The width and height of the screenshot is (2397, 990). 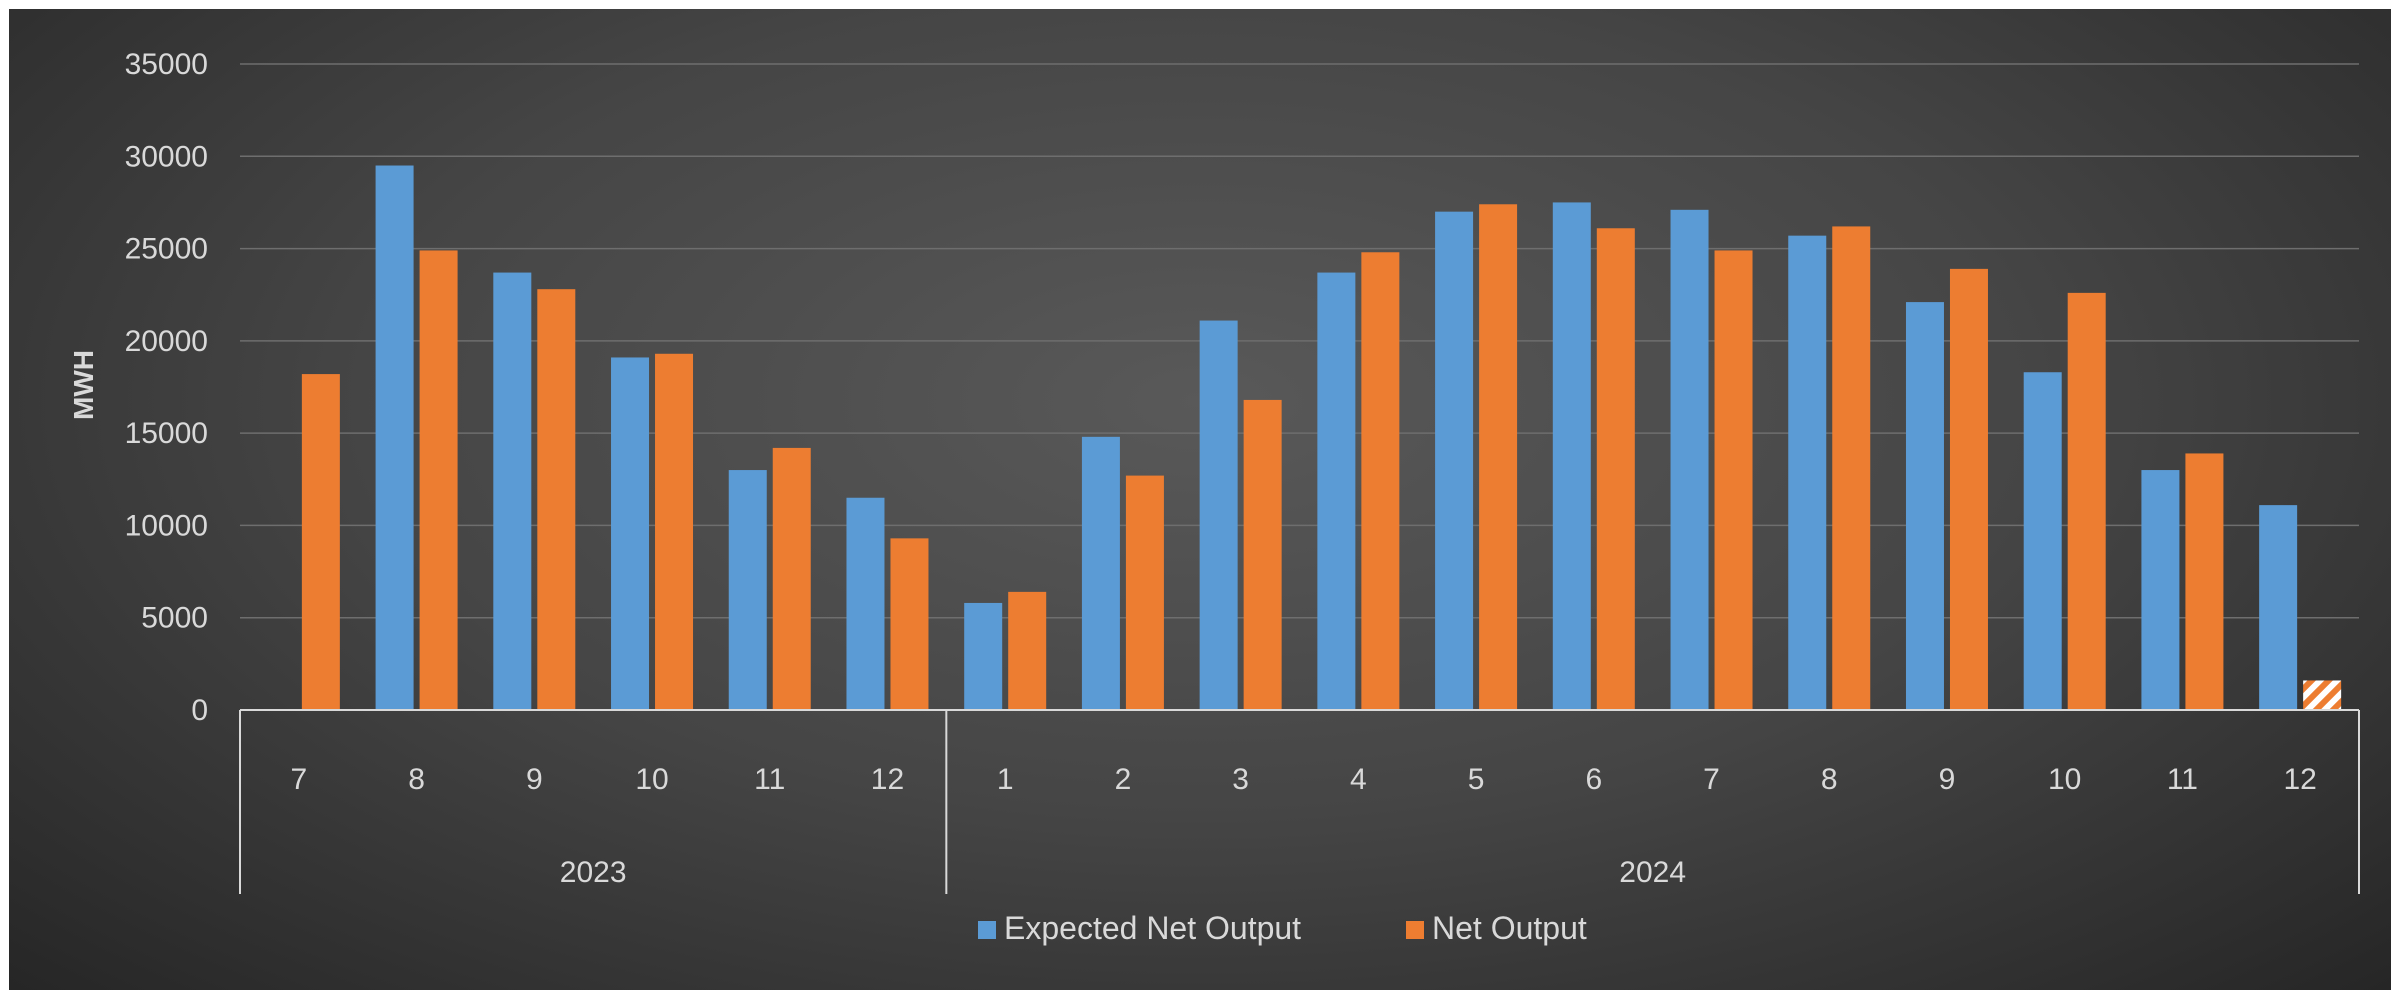 I want to click on x-tick-label: 2, so click(x=1123, y=779).